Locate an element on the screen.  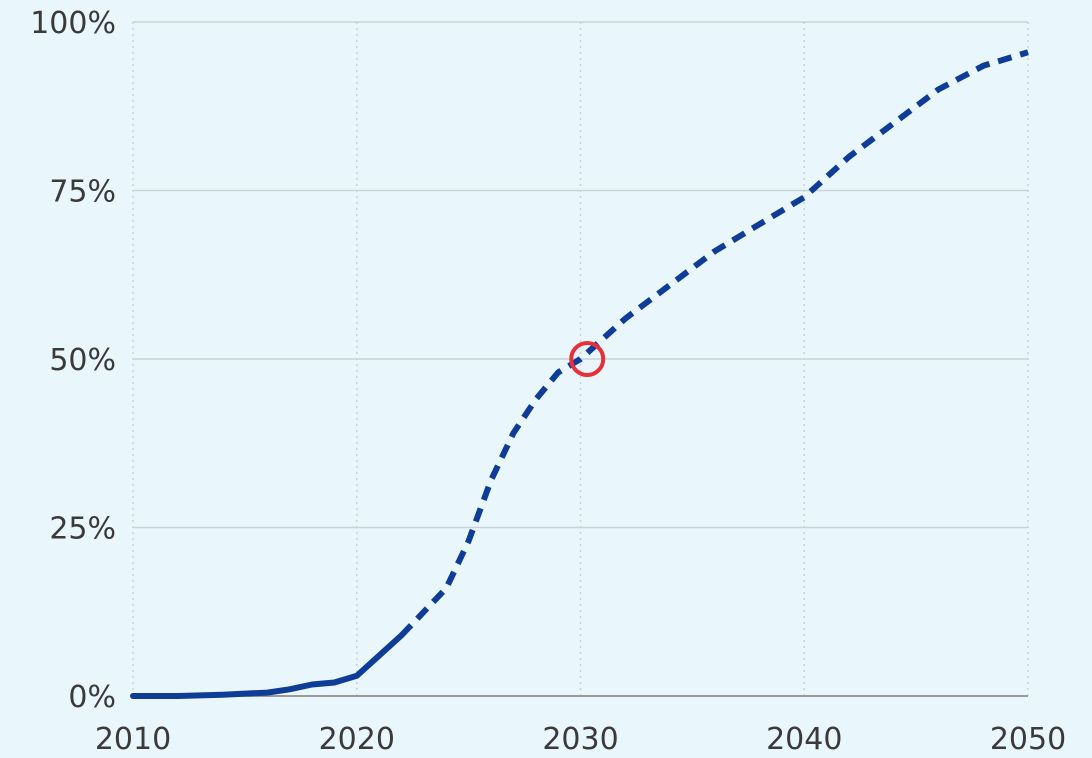
x-tick-labels: 2010 2020 2030 2040 2050 is located at coordinates (580, 739).